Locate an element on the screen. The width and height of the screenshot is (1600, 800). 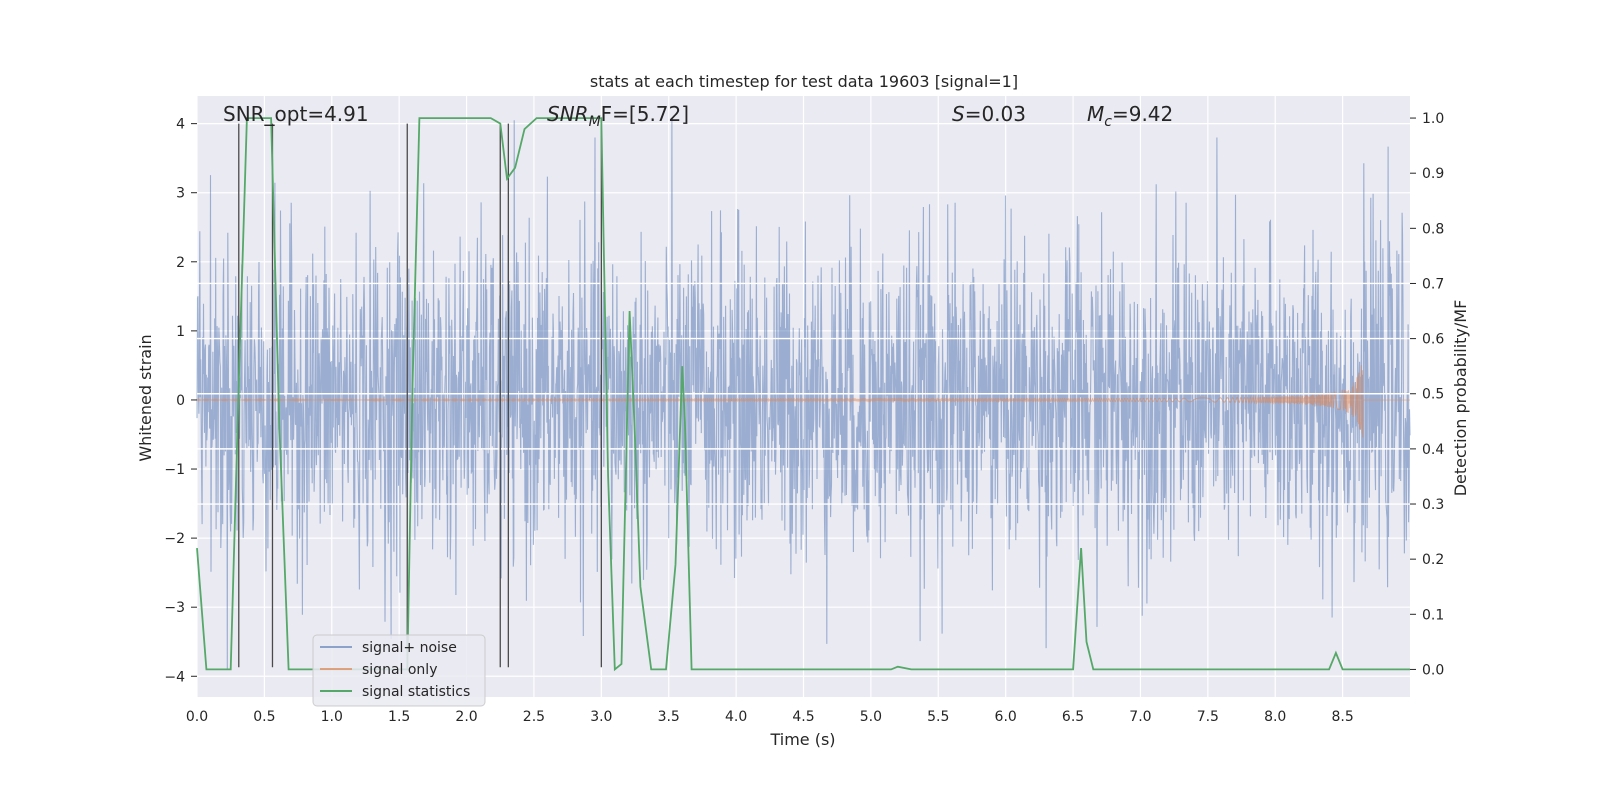
x-tick-label: 0.0 is located at coordinates (197, 717).